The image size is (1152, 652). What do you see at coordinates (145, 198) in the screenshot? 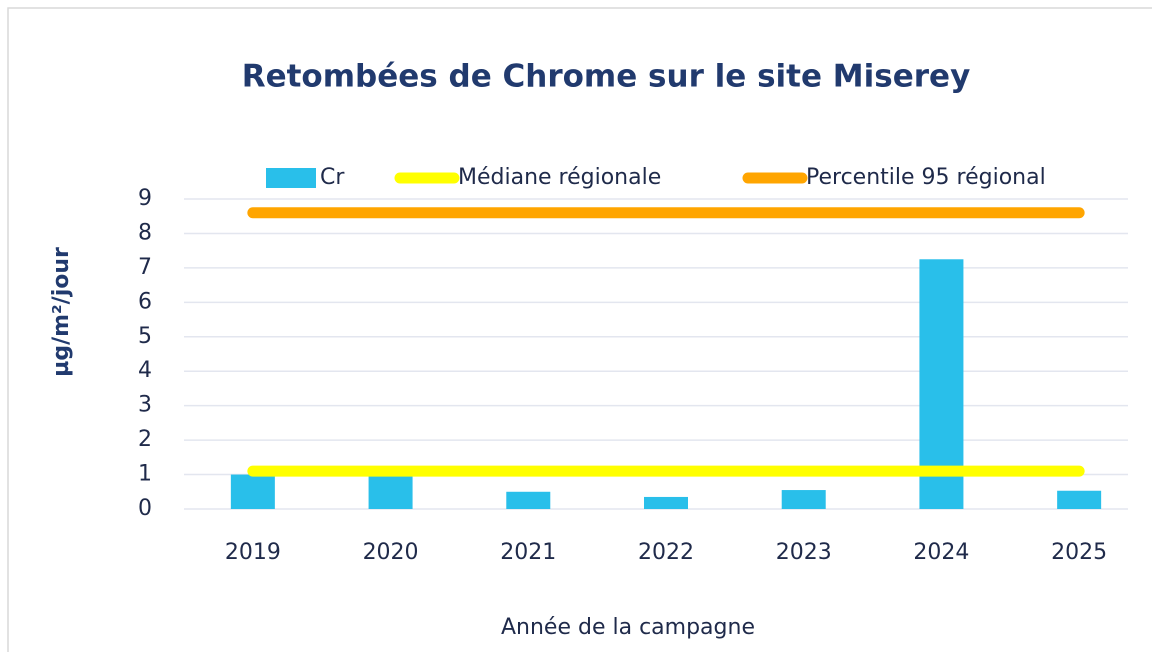
I see `y-tick-label: 9` at bounding box center [145, 198].